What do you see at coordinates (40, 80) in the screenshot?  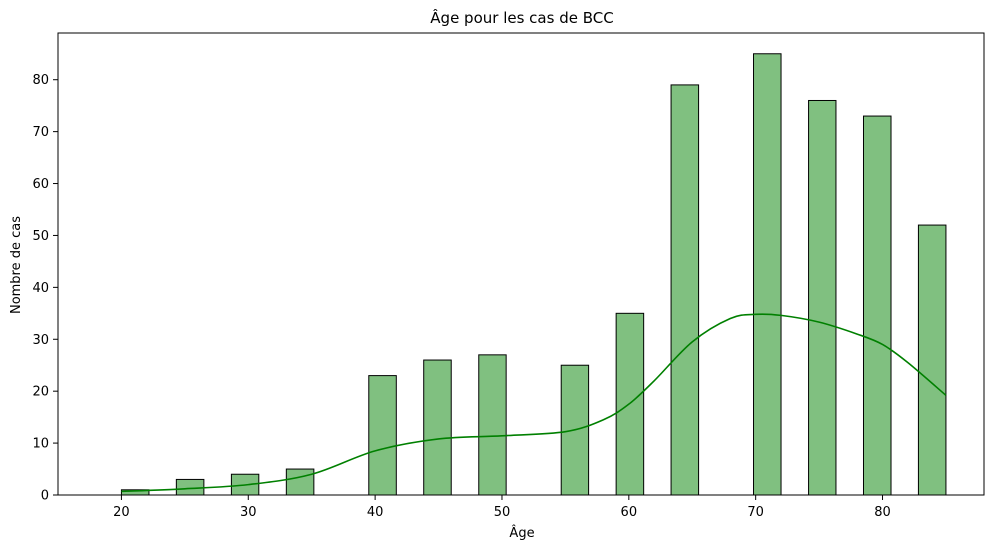 I see `y-tick-label-80: 80` at bounding box center [40, 80].